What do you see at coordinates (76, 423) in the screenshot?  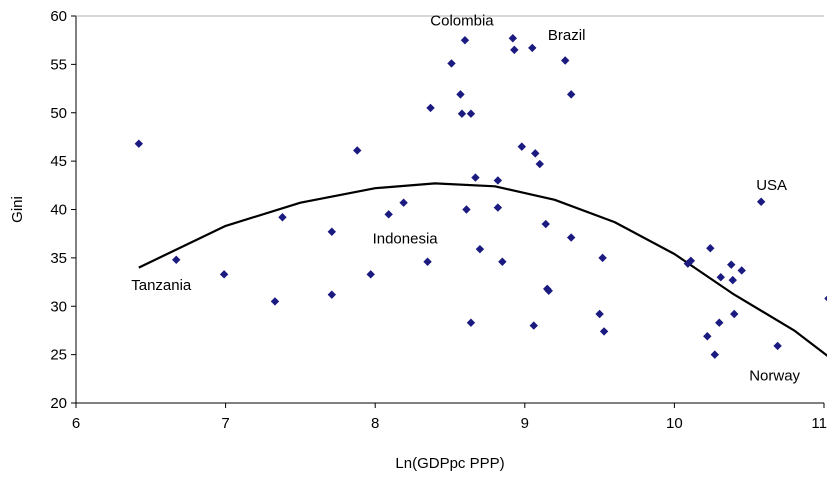 I see `x-tick-label: 6` at bounding box center [76, 423].